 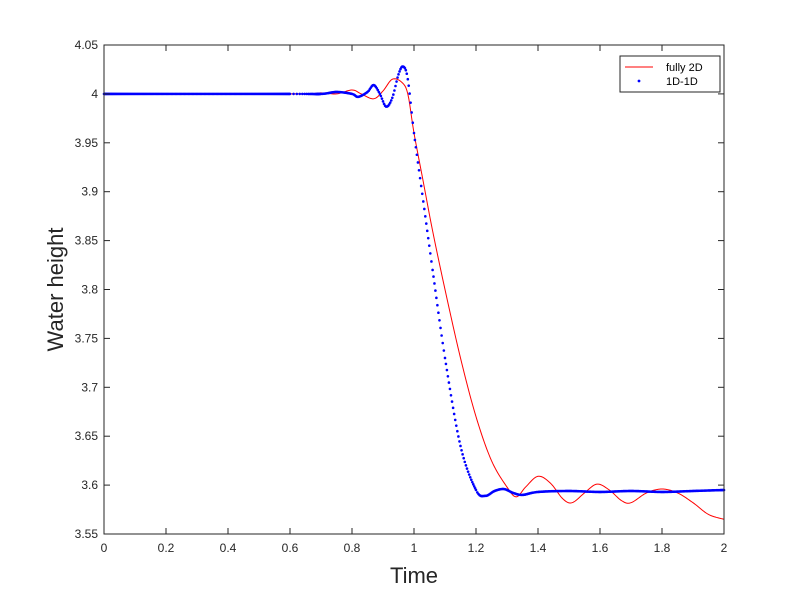 I want to click on legend-label: fully 2D, so click(x=684, y=68).